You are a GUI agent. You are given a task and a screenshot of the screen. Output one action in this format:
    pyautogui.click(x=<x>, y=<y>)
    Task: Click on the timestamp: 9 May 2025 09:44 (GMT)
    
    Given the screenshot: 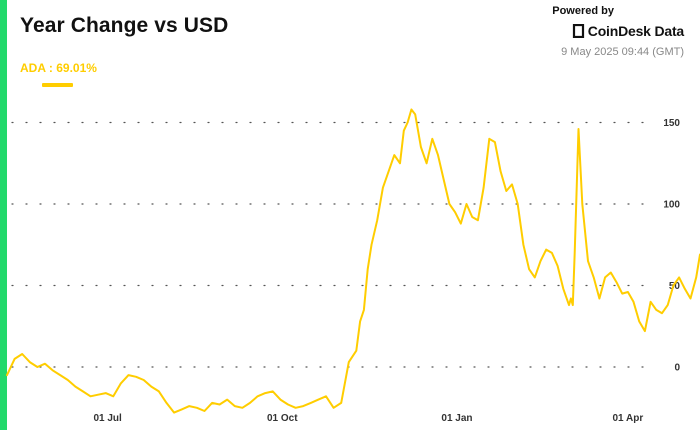 What is the action you would take?
    pyautogui.click(x=622, y=52)
    